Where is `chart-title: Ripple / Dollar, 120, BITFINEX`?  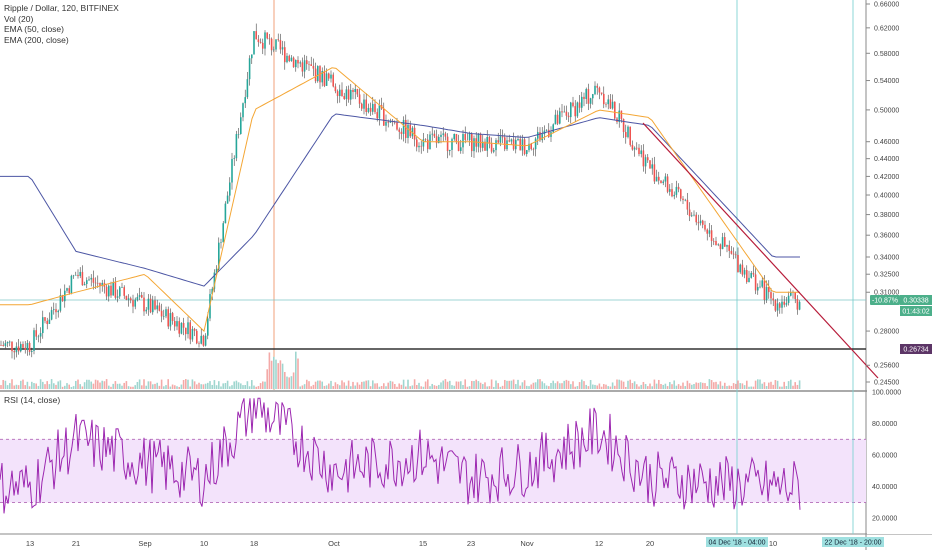
chart-title: Ripple / Dollar, 120, BITFINEX is located at coordinates (61, 8).